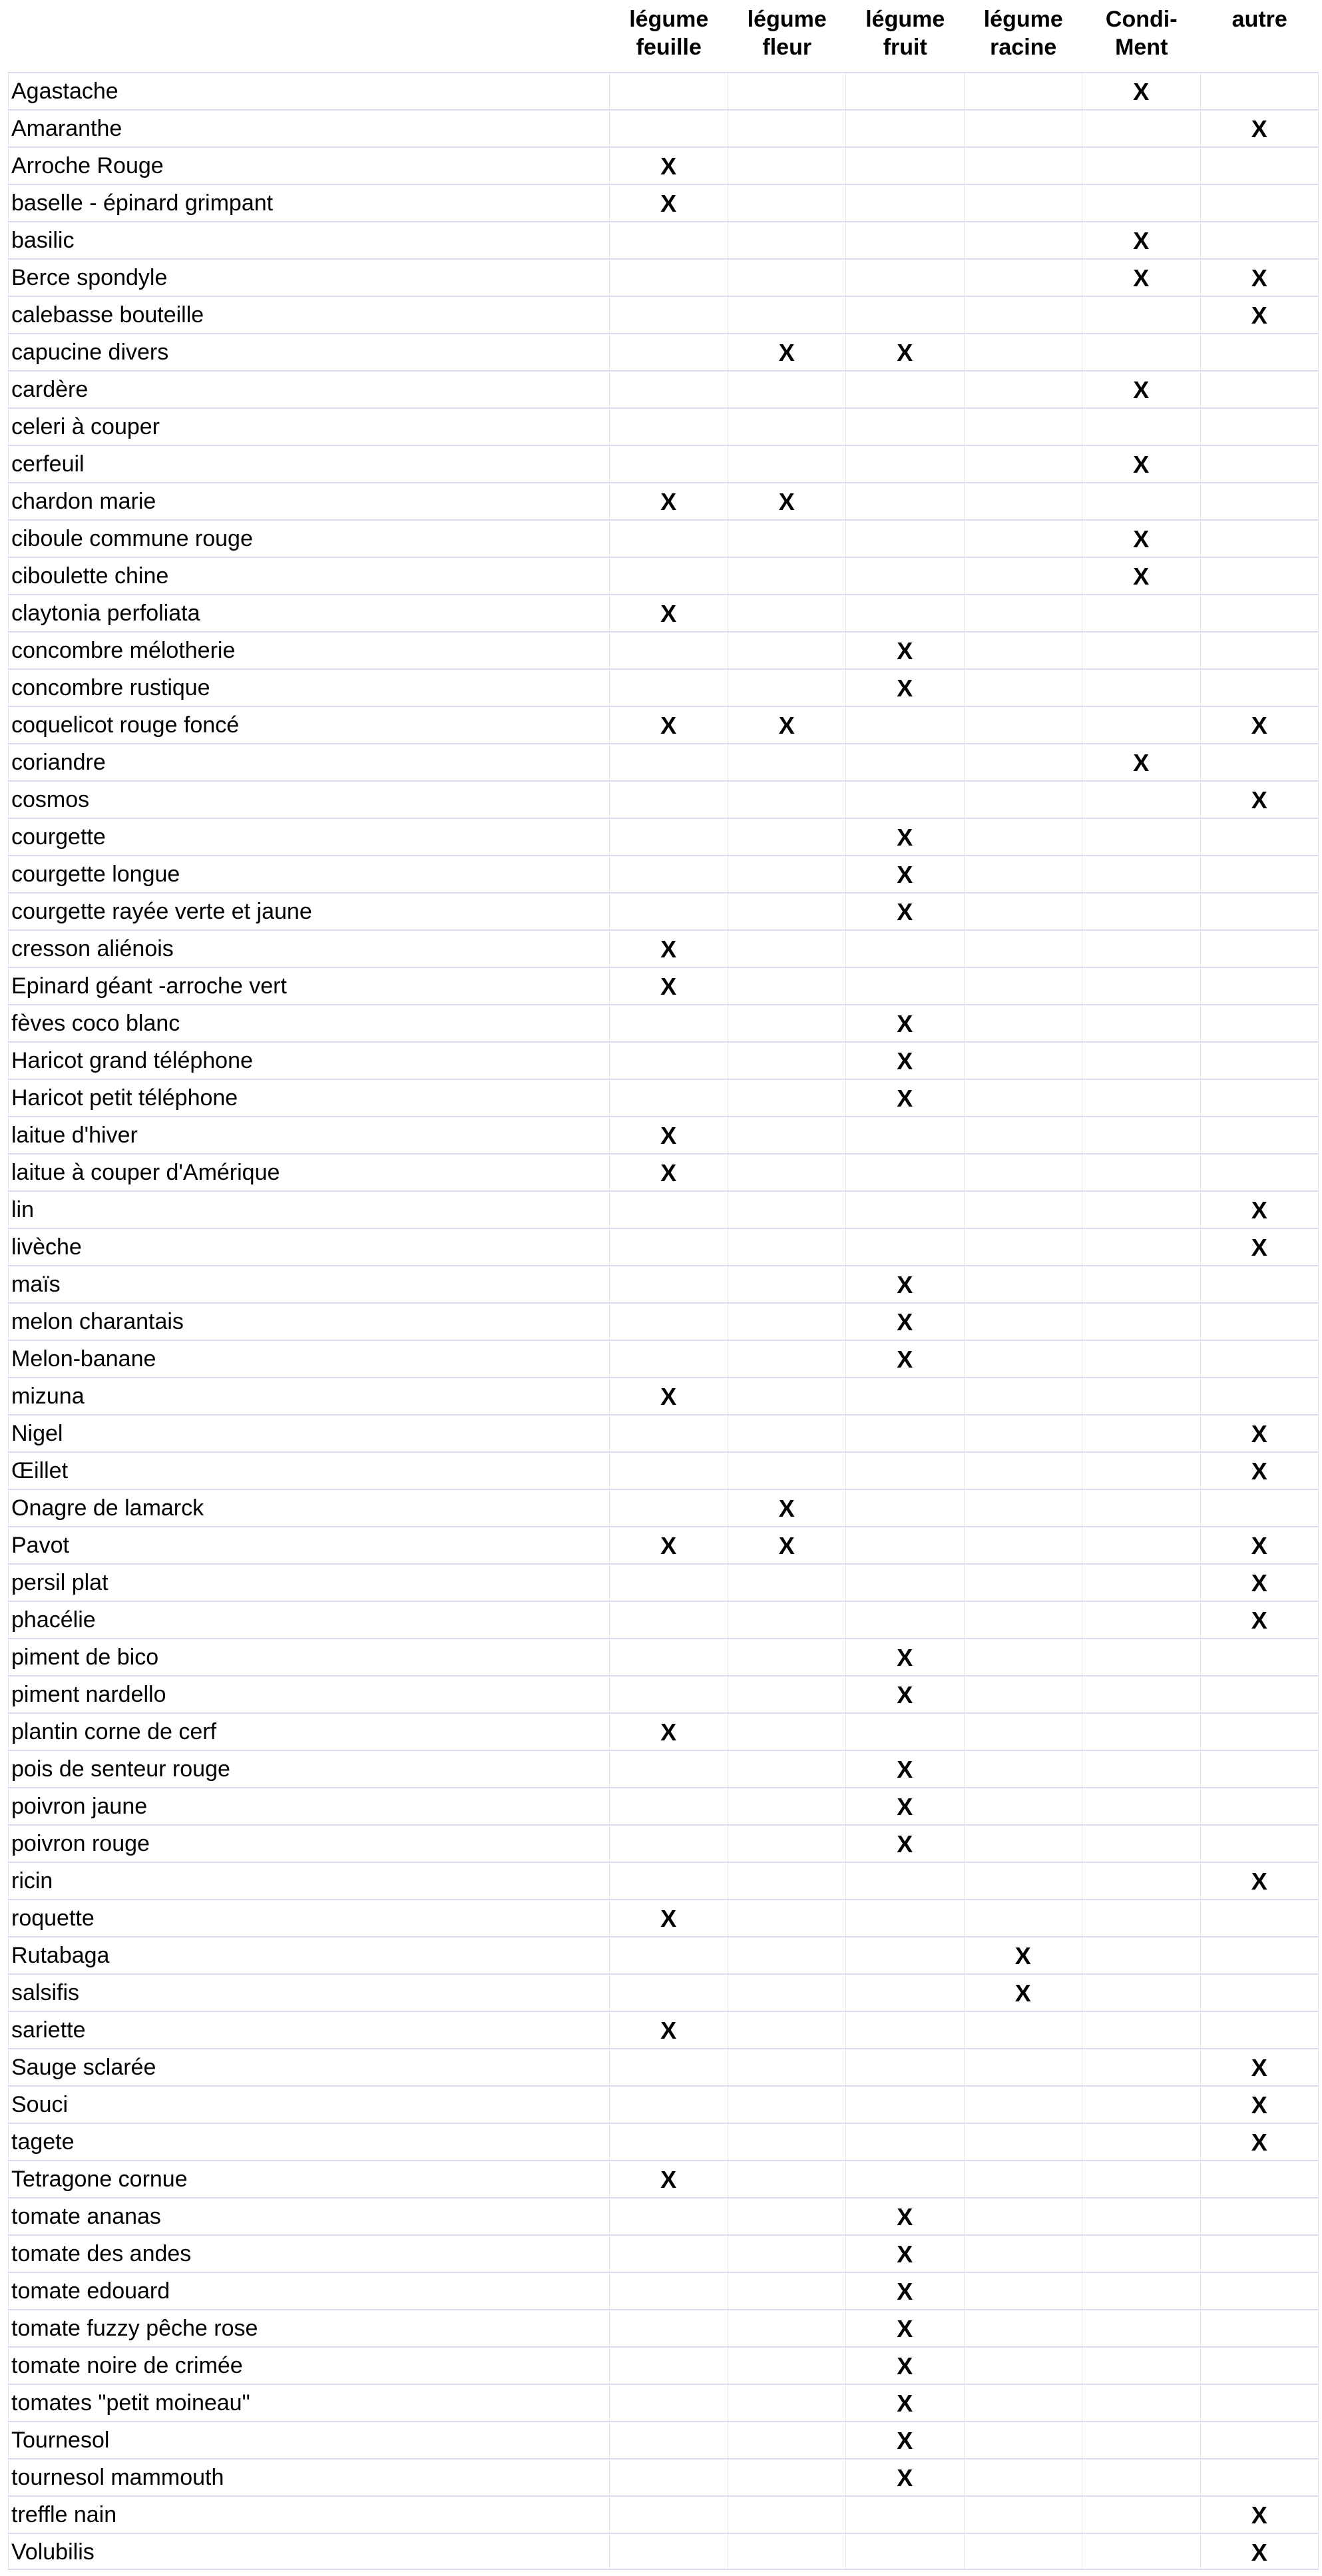  I want to click on plant-name-cell: coriandre, so click(309, 762).